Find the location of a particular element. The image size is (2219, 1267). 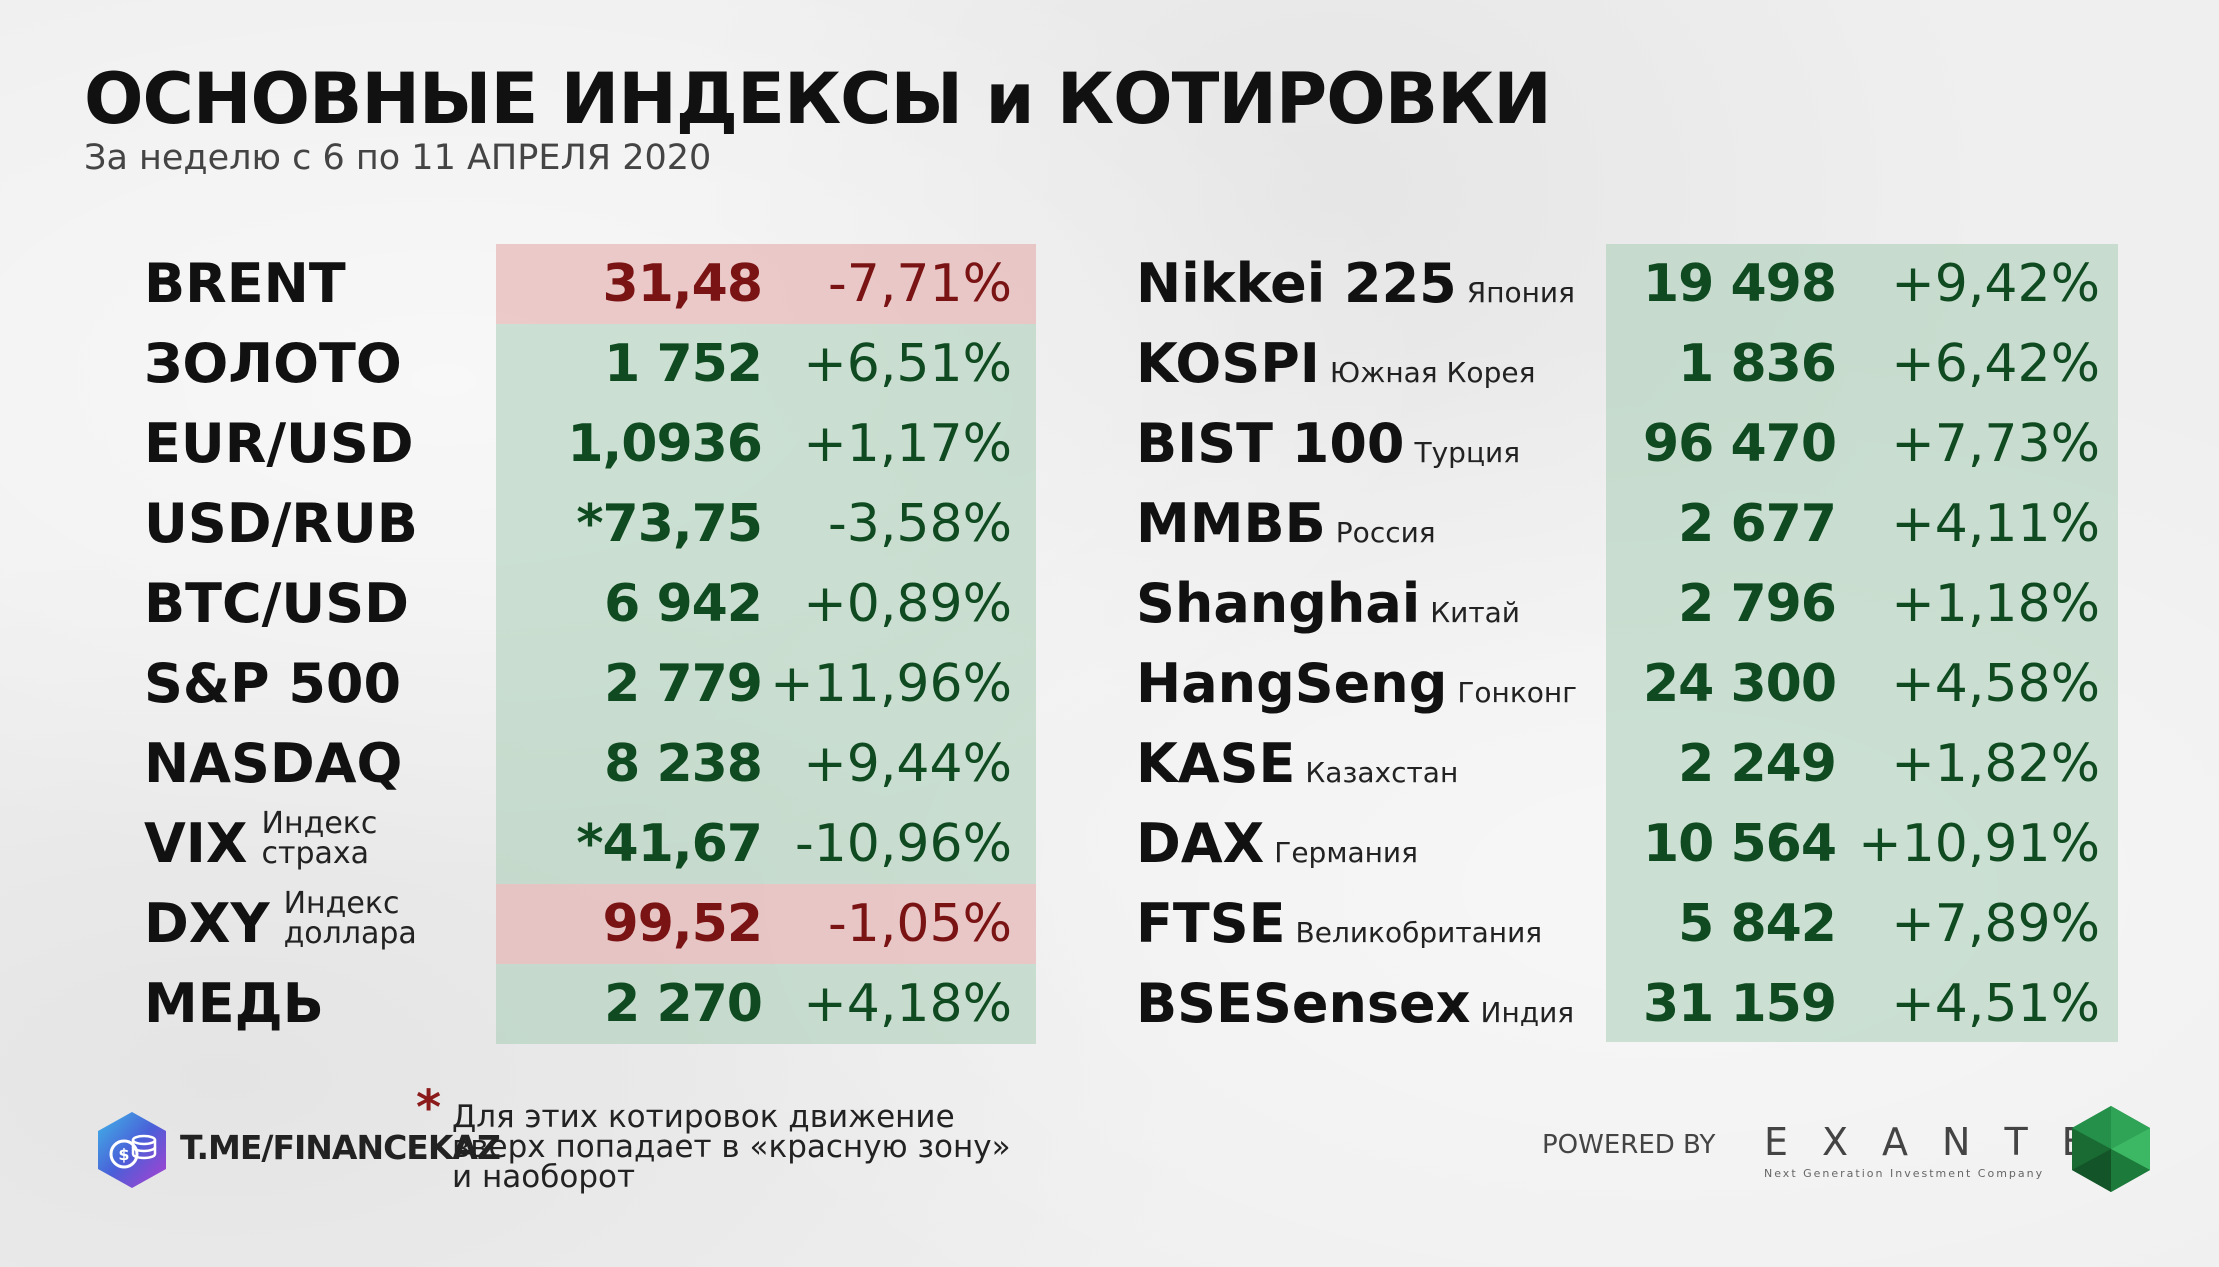

quote-value: 1,0936 is located at coordinates (665, 444).